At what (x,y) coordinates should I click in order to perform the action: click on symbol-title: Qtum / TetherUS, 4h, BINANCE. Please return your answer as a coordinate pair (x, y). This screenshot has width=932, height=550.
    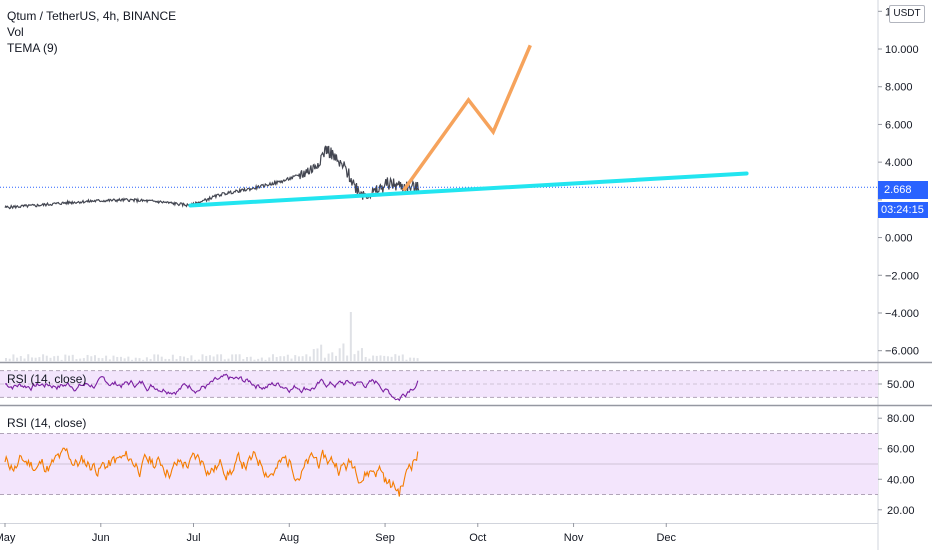
    Looking at the image, I should click on (92, 16).